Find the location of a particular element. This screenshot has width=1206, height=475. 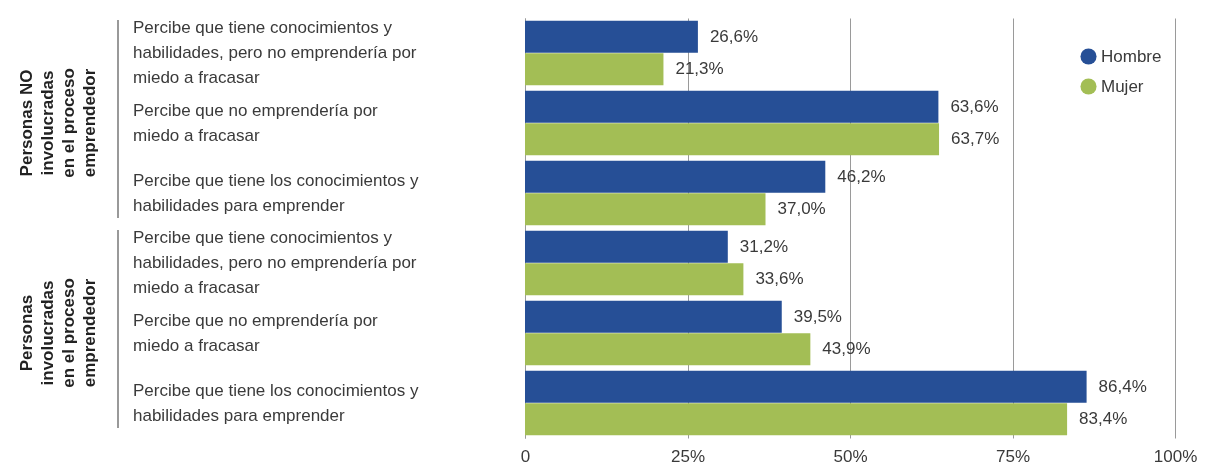

data-label: 39,5% is located at coordinates (817, 316).